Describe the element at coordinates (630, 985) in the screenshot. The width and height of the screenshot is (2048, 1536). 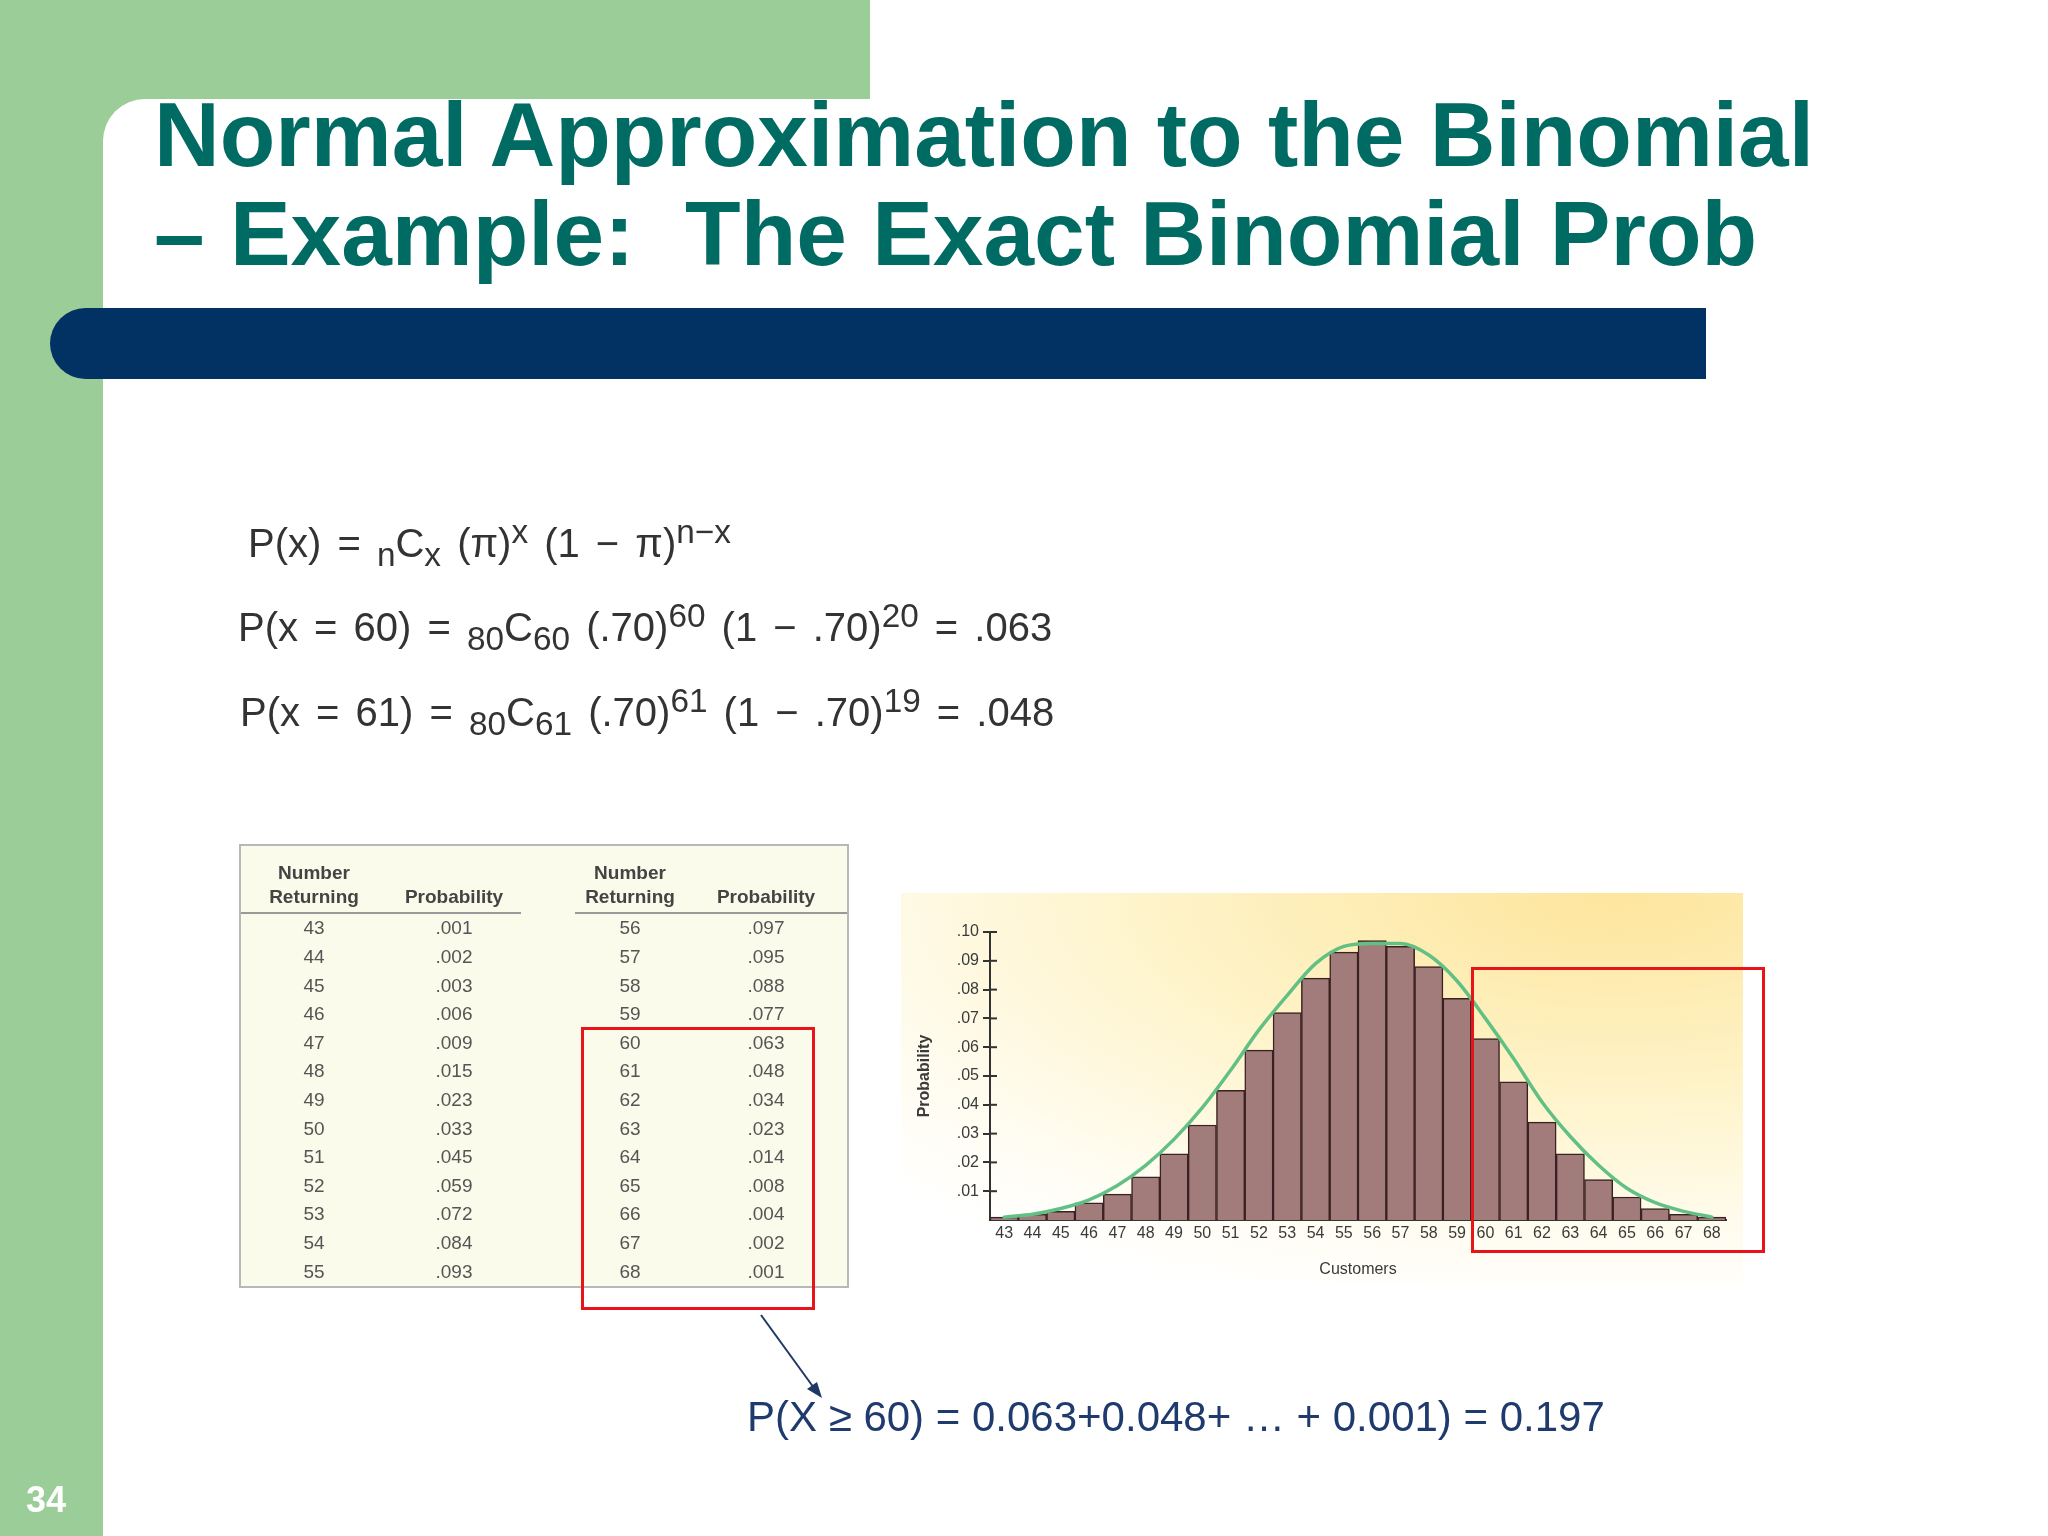
I see `category-label: 58` at that location.